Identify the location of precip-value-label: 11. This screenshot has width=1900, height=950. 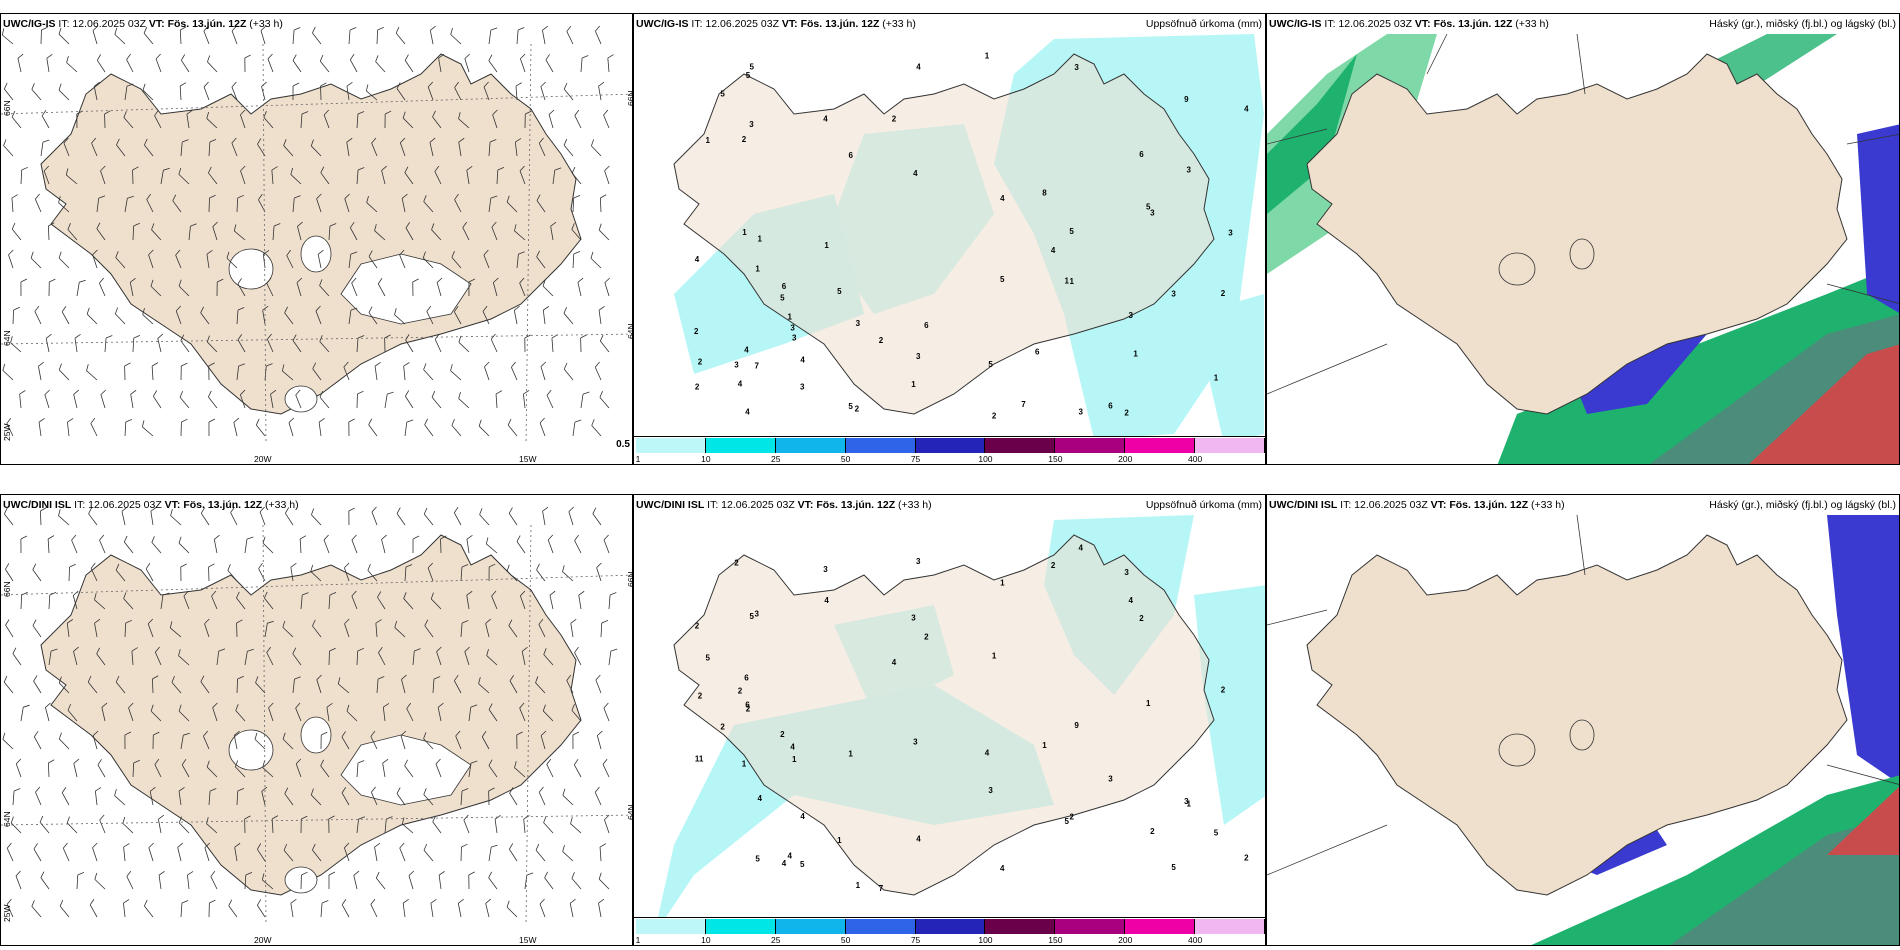
(699, 759).